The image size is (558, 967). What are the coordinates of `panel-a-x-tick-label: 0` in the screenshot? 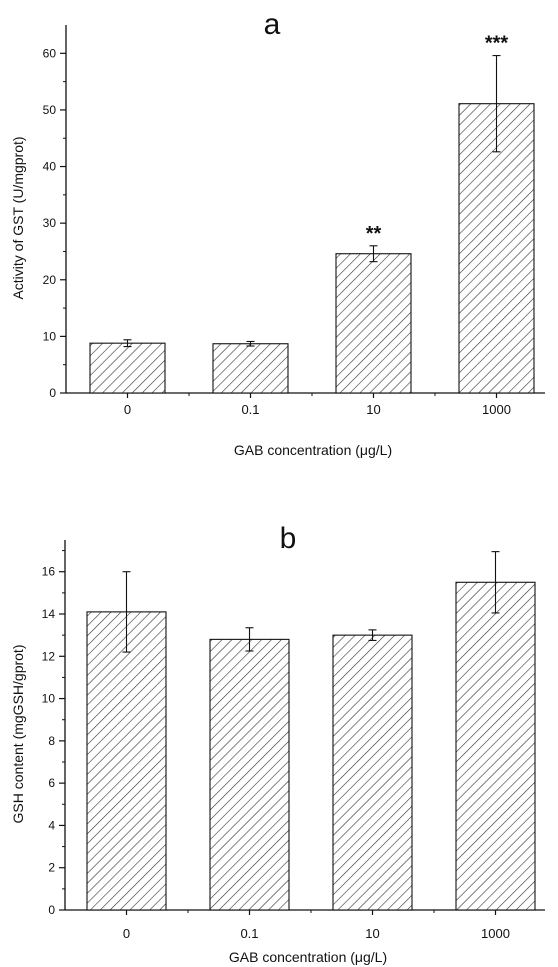 It's located at (127, 409).